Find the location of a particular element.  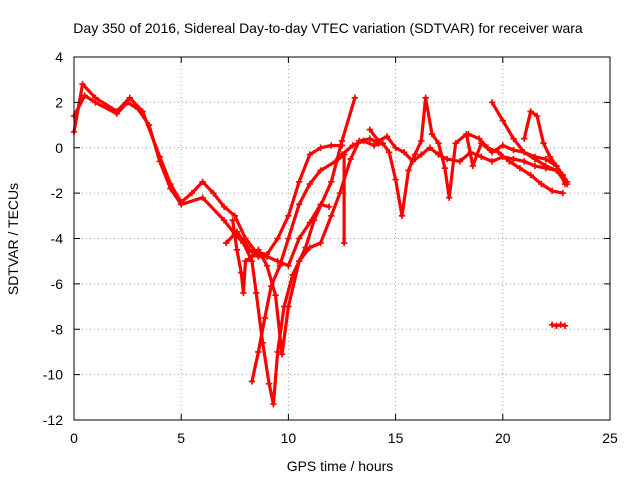

y-tick-label: -12 is located at coordinates (53, 420).